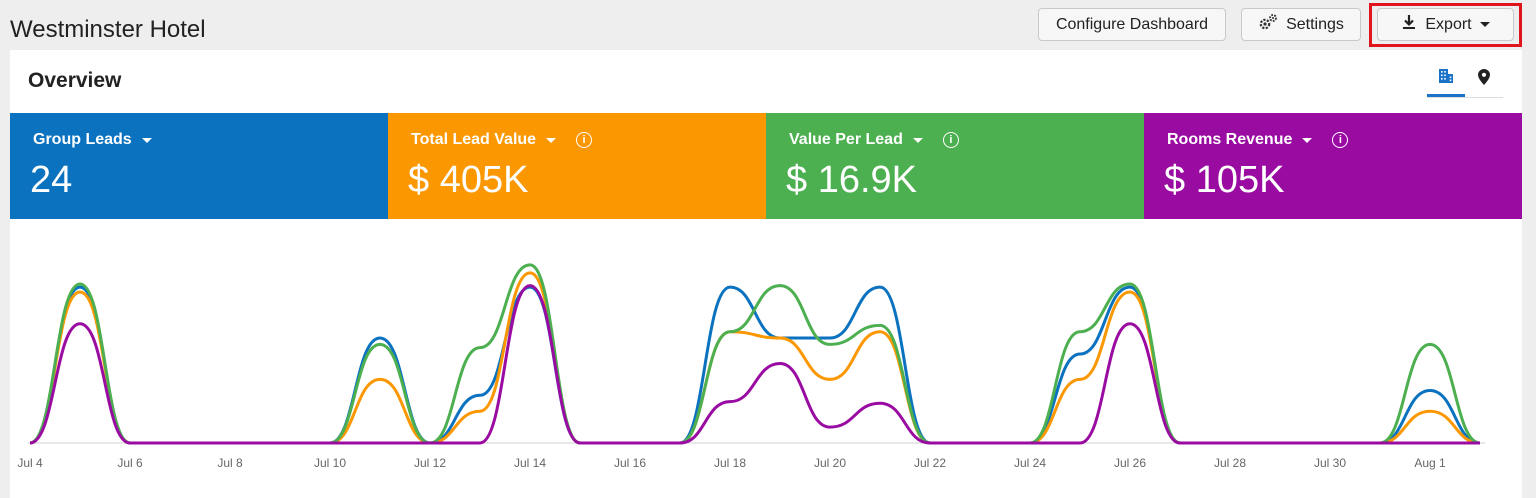 The height and width of the screenshot is (498, 1536). I want to click on x-tick-label: Jul 22, so click(930, 463).